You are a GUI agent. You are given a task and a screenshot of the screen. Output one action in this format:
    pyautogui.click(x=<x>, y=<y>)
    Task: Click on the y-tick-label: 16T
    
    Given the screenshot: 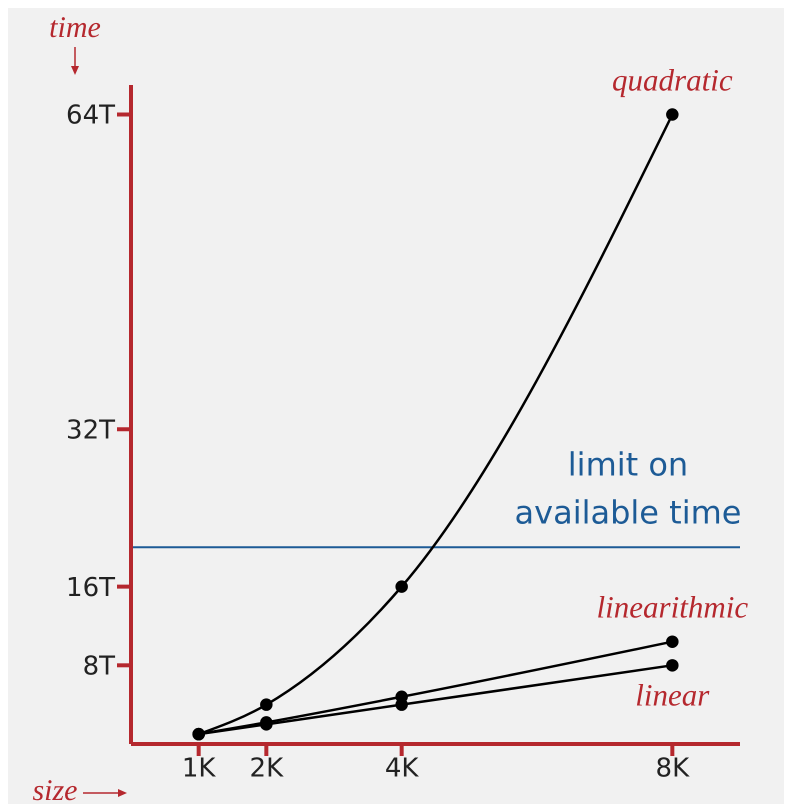 What is the action you would take?
    pyautogui.click(x=91, y=587)
    